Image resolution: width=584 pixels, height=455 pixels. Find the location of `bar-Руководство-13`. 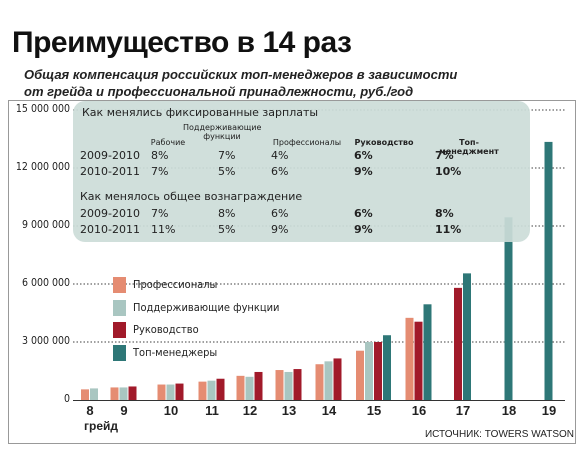

bar-Руководство-13 is located at coordinates (297, 384).